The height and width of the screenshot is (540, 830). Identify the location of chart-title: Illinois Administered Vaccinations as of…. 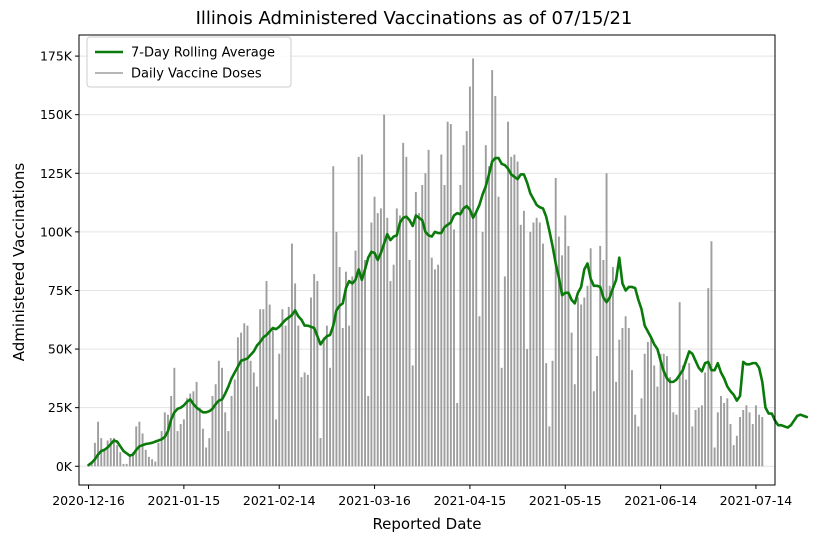
(414, 18).